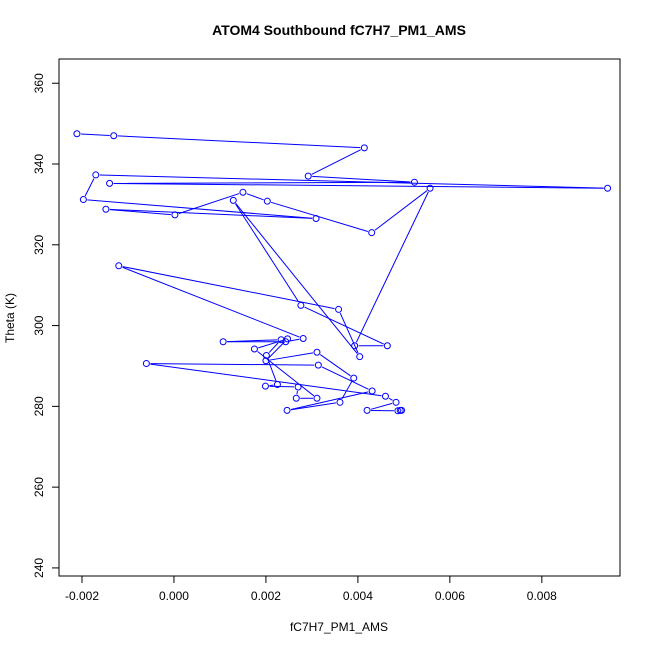 This screenshot has width=650, height=650. Describe the element at coordinates (266, 596) in the screenshot. I see `x-tick-label: 0.002` at that location.